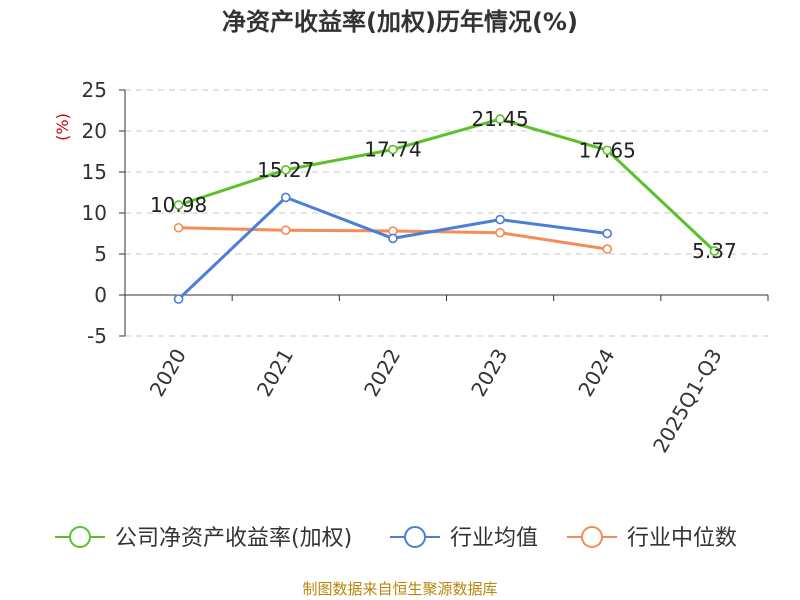 The height and width of the screenshot is (600, 800). I want to click on y-tick-label: -5, so click(97, 336).